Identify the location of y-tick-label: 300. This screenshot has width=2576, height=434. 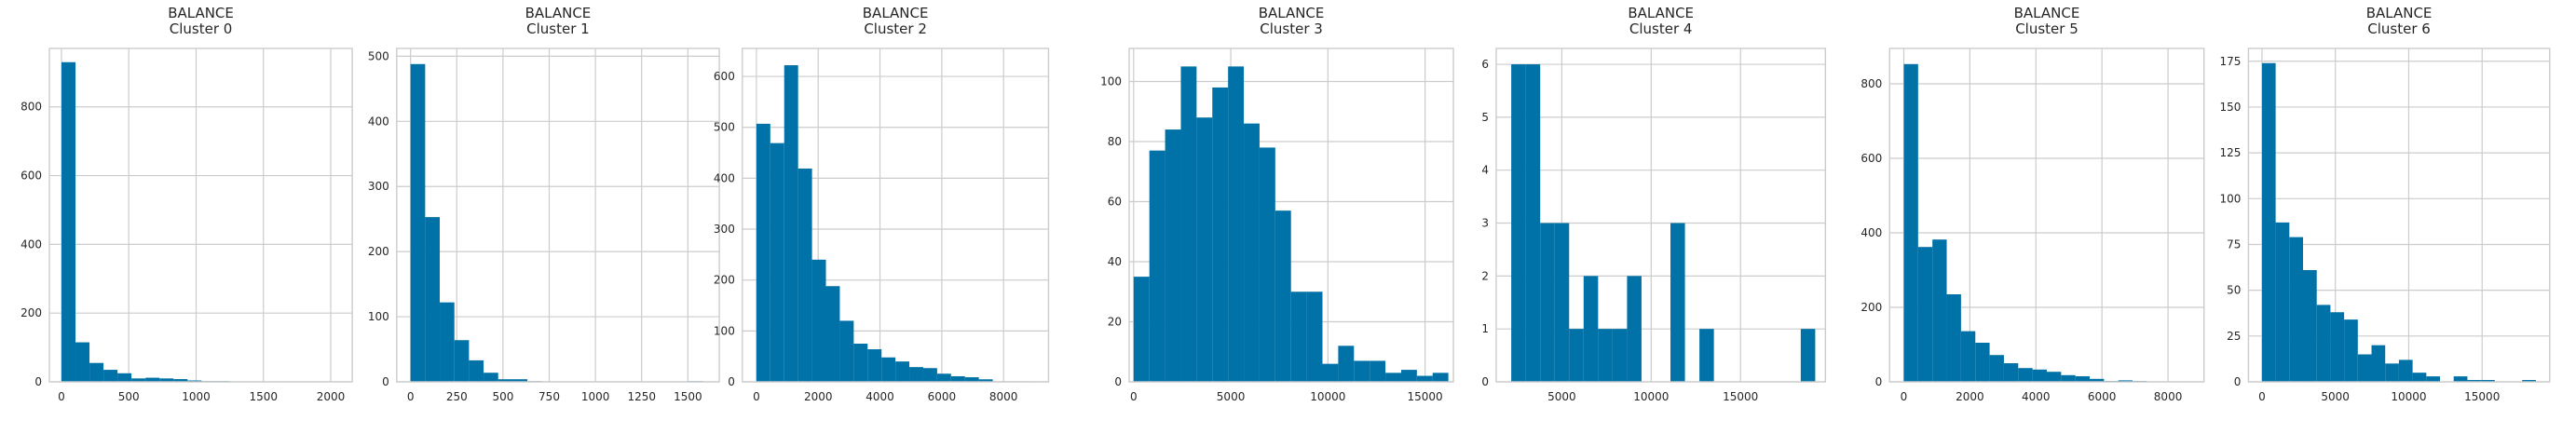
(724, 229).